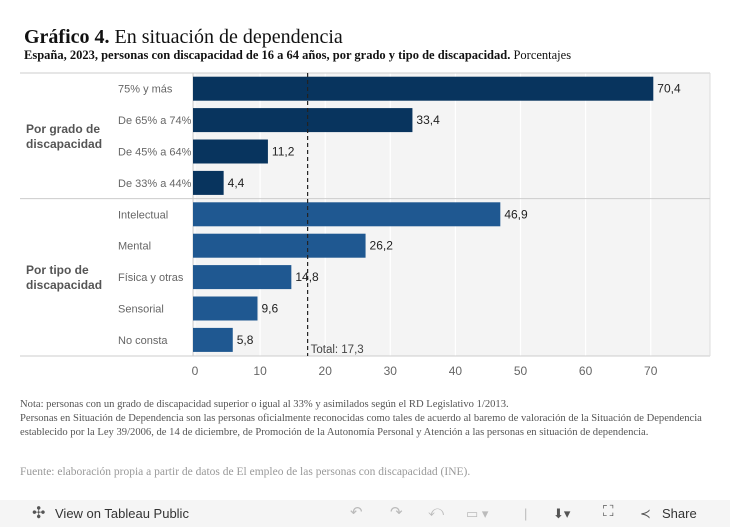  I want to click on x-tick-label: 10, so click(260, 371).